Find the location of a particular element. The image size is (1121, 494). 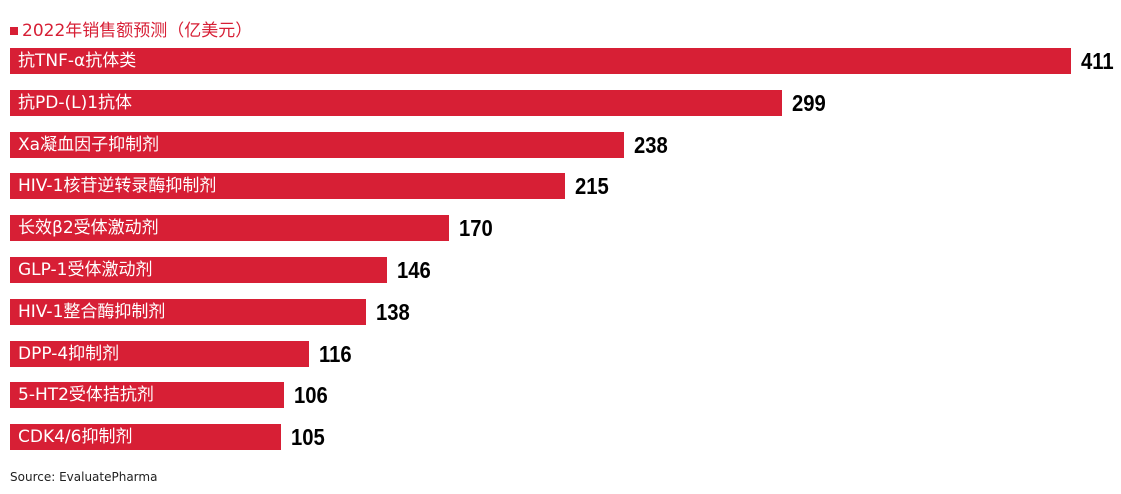

legend: 2022年销售额预测（亿美元） is located at coordinates (131, 31).